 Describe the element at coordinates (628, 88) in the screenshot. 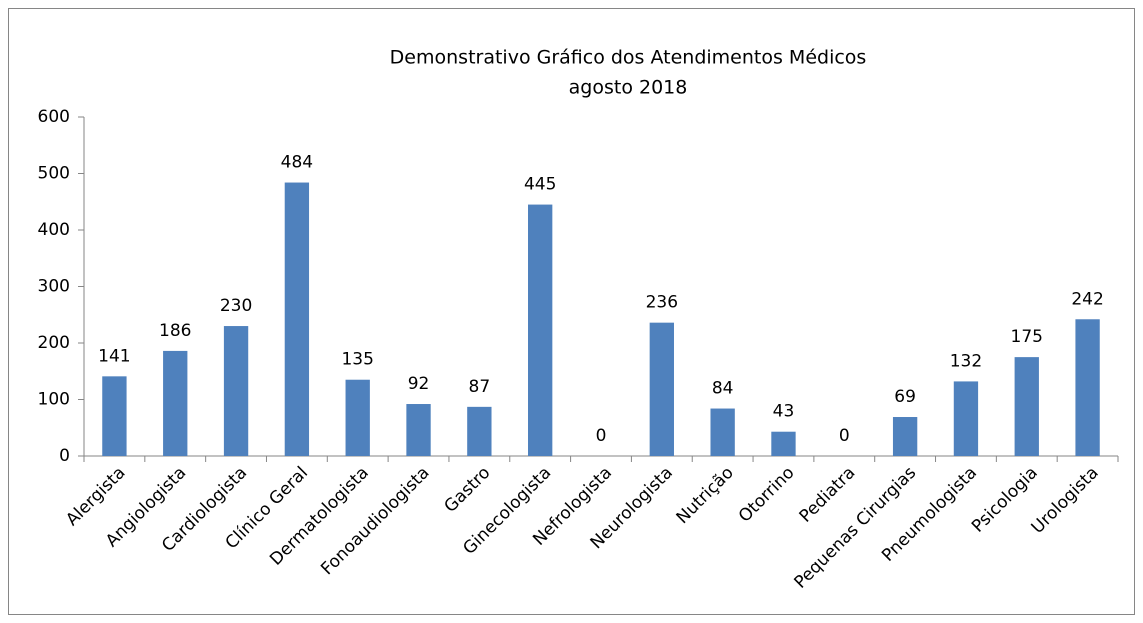

I see `chart-subtitle: agosto 2018` at that location.